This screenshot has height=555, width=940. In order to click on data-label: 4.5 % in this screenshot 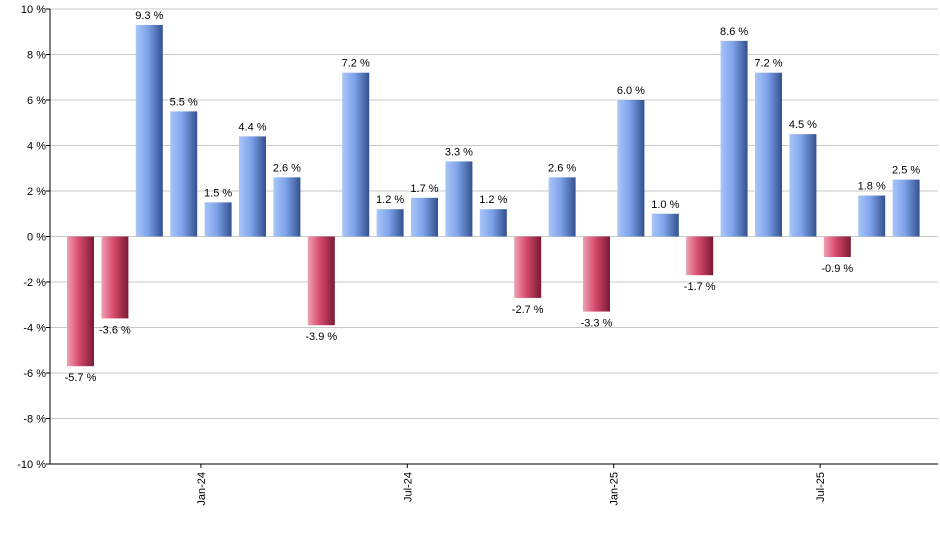, I will do `click(803, 125)`.